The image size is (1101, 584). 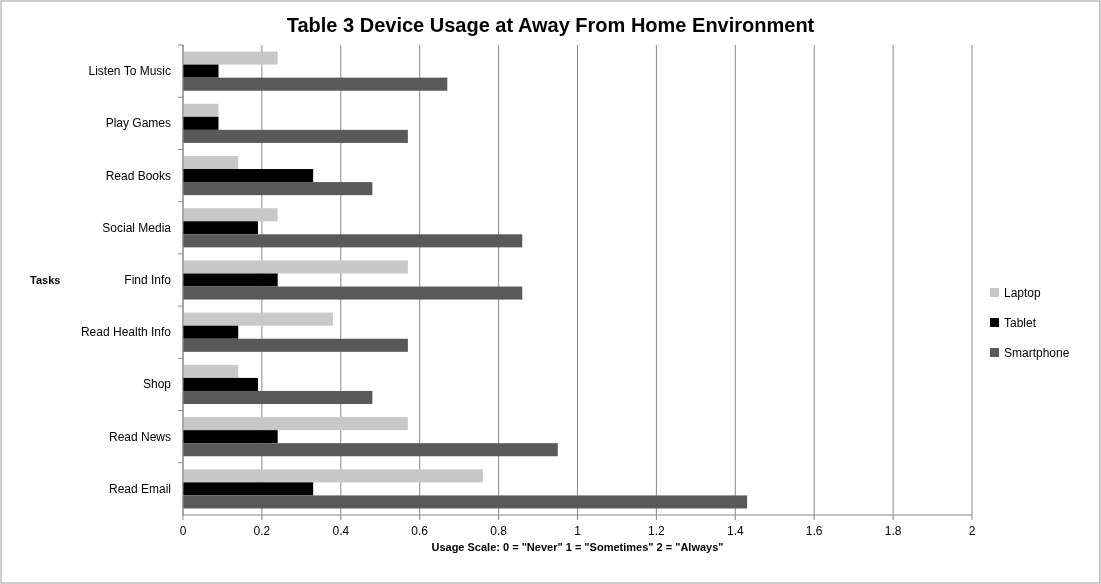 What do you see at coordinates (577, 547) in the screenshot?
I see `x-axis-title: Usage Scale: 0 = "Never" 1 = "Sometimes" 2 = "Always"` at bounding box center [577, 547].